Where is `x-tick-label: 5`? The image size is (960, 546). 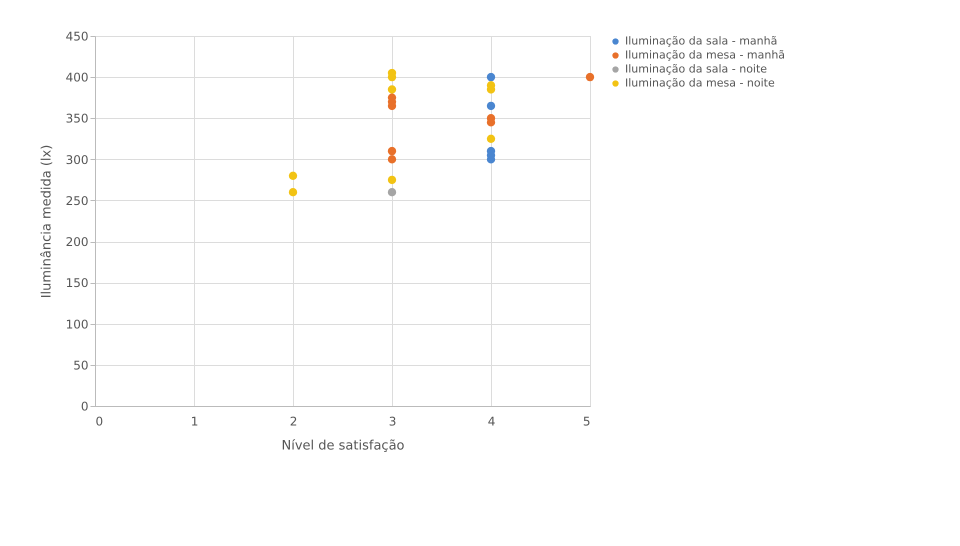
x-tick-label: 5 is located at coordinates (586, 421).